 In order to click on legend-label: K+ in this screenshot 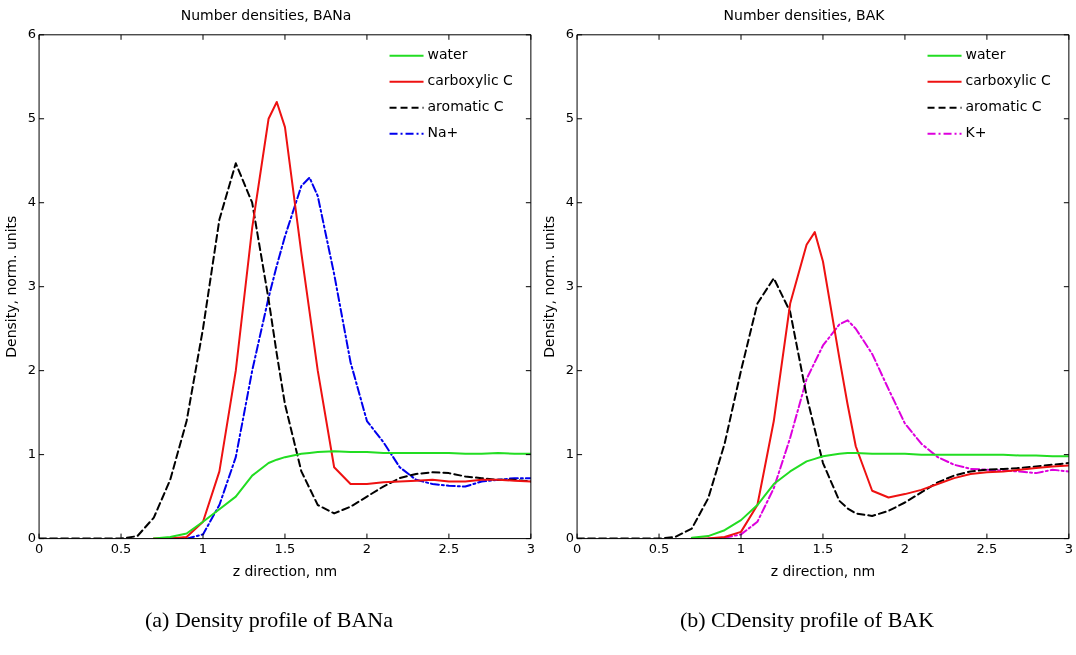, I will do `click(976, 132)`.